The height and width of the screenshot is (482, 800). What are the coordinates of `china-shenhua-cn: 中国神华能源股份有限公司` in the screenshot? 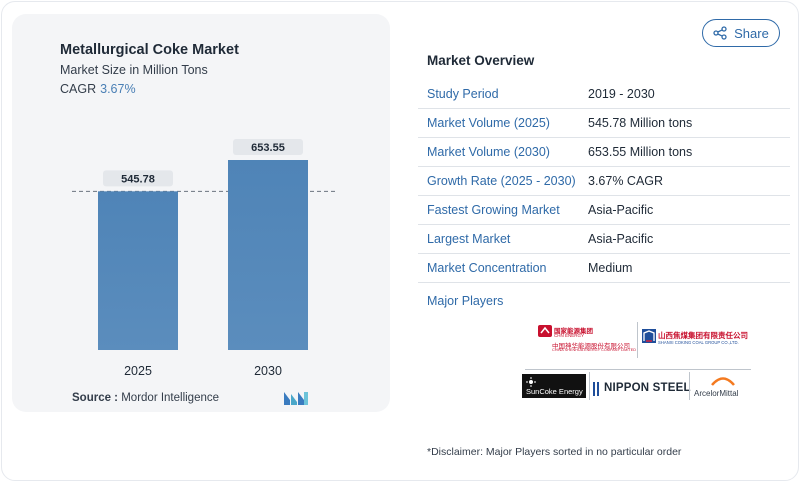 It's located at (591, 346).